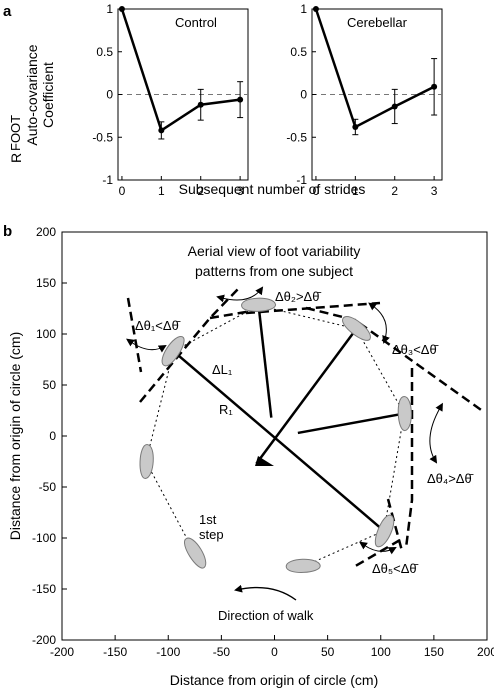 The width and height of the screenshot is (494, 696). I want to click on annotation-step: step, so click(211, 534).